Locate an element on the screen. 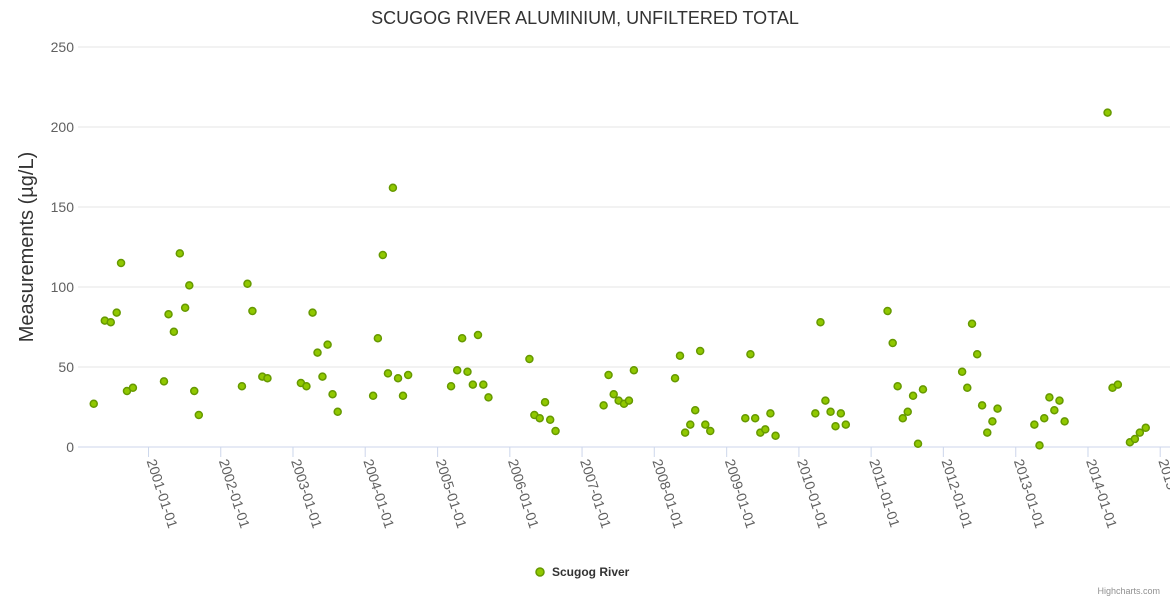 Image resolution: width=1170 pixels, height=600 pixels. credits-link: Highcharts.com is located at coordinates (1128, 591).